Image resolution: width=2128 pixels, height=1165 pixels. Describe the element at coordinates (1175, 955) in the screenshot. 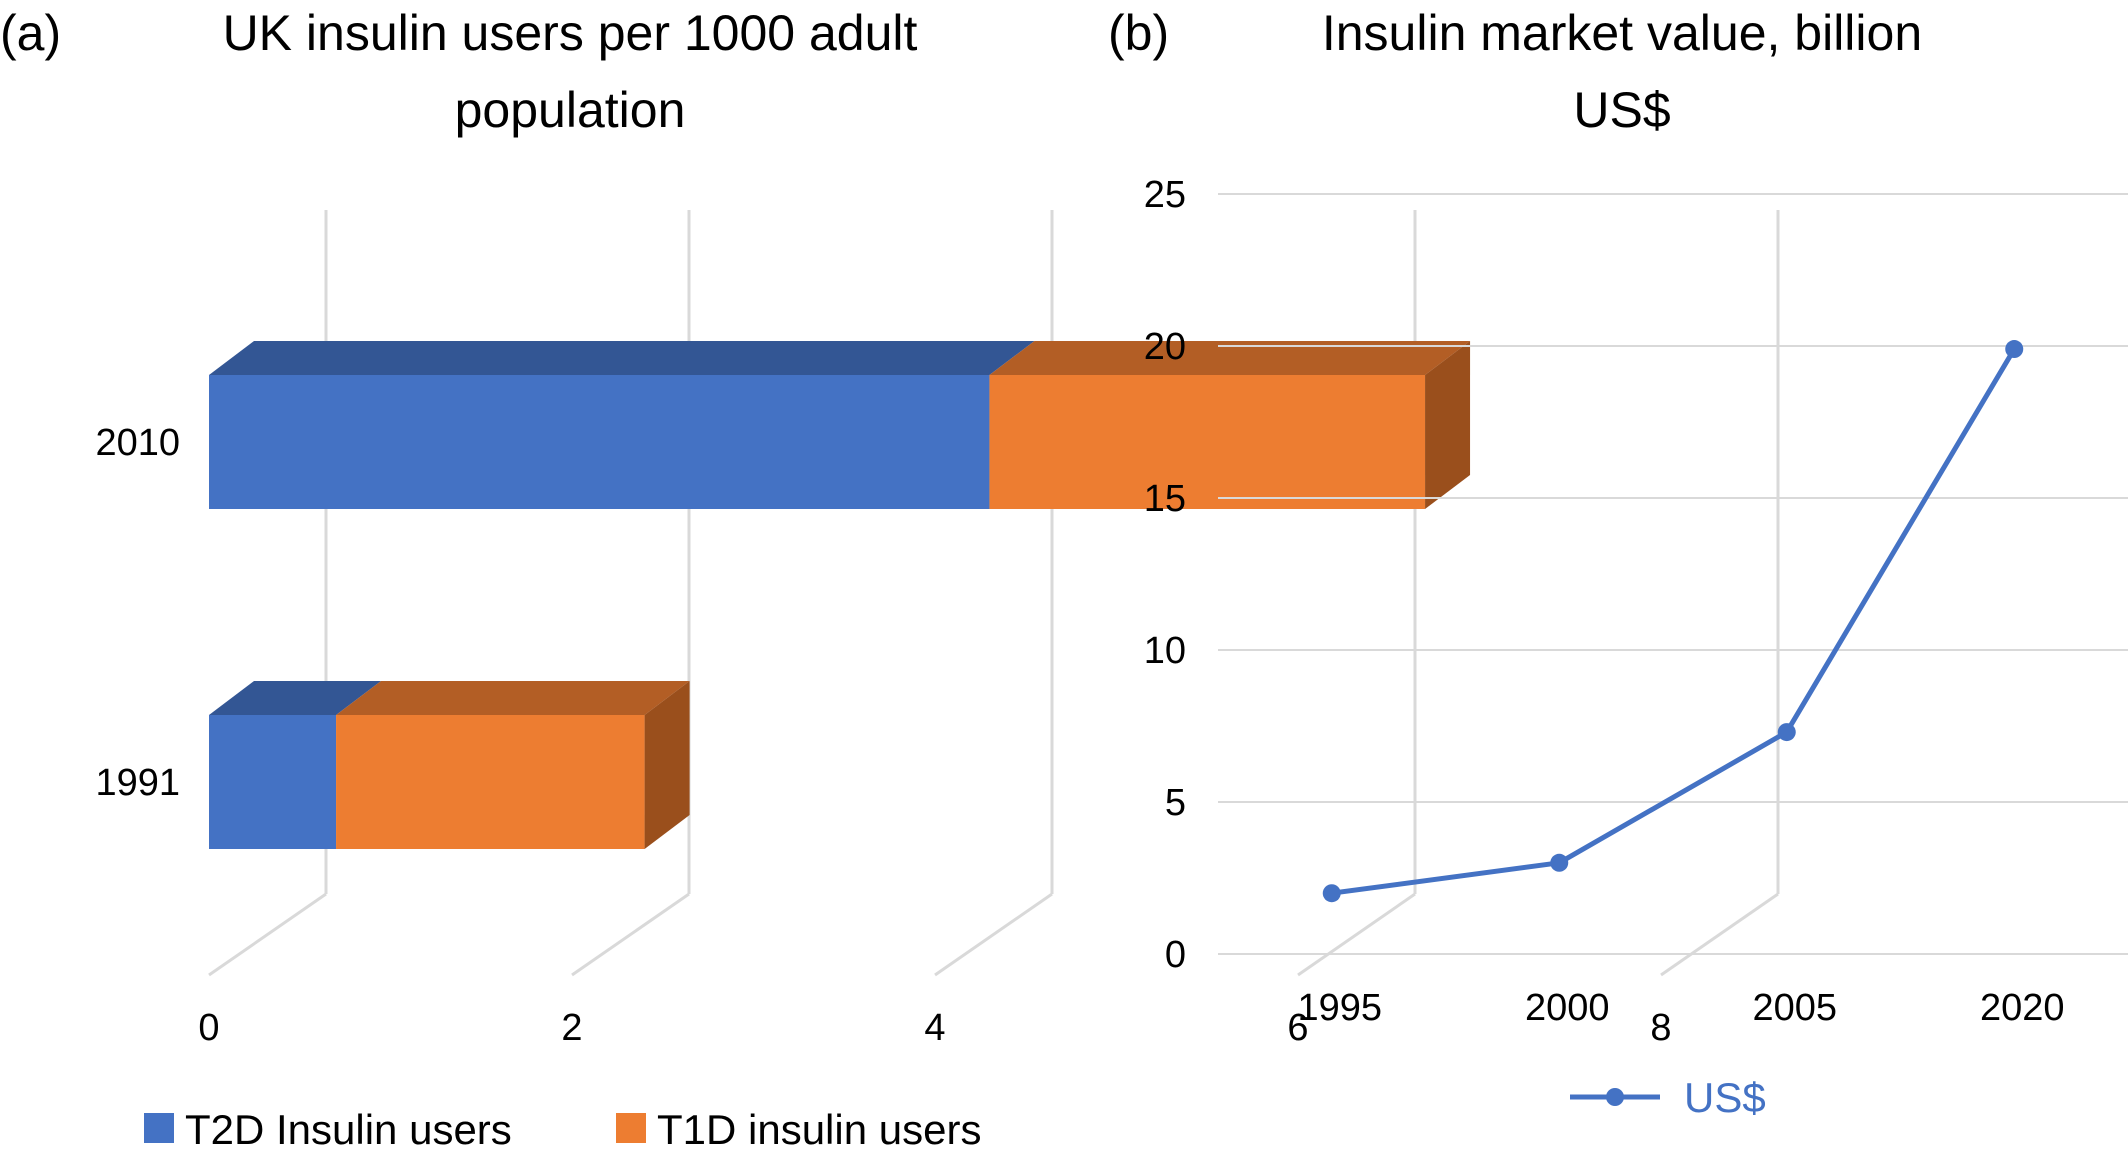

I see `panel-b-y-tick-label: 0` at that location.